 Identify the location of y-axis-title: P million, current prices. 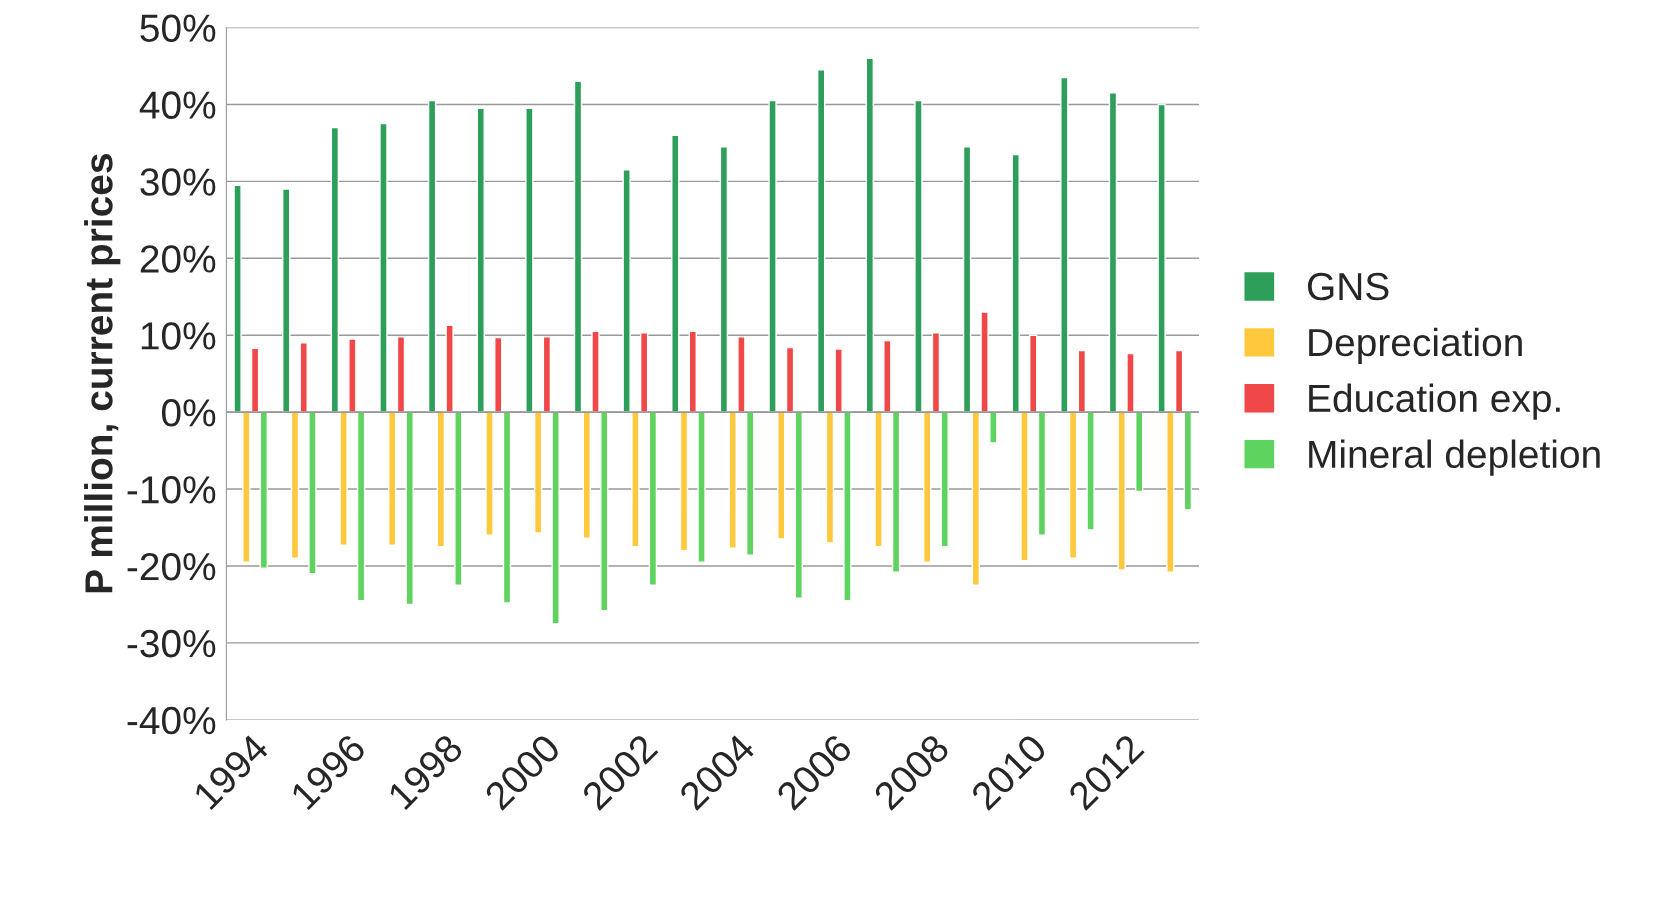
(102, 373).